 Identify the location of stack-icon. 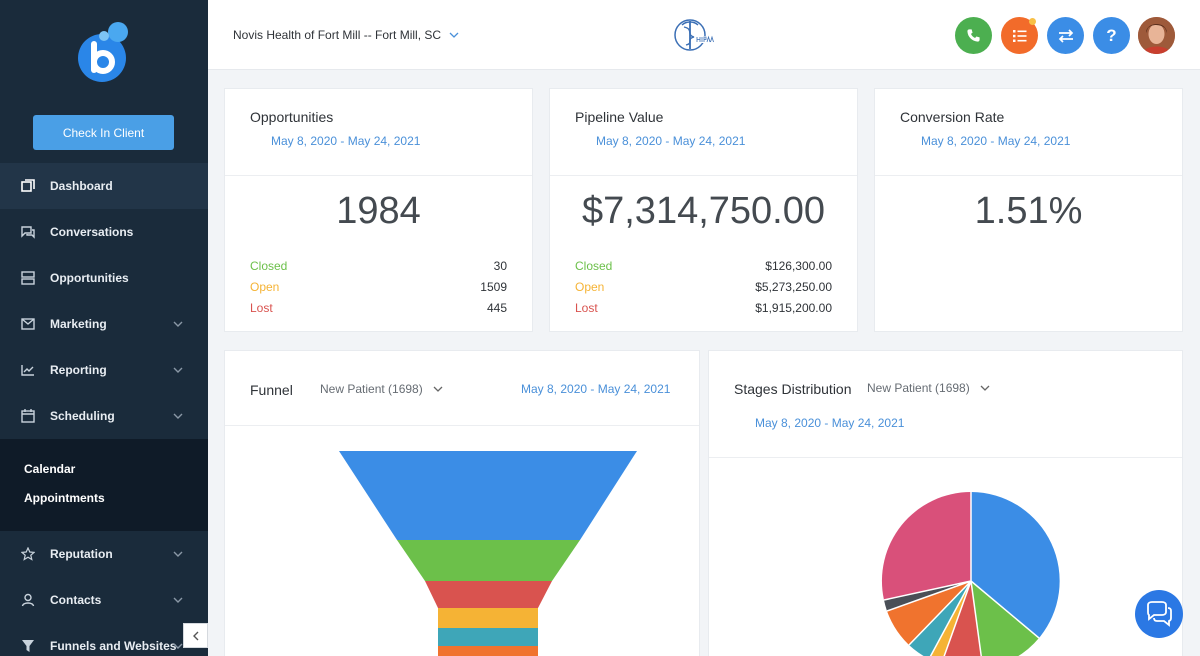
(28, 278).